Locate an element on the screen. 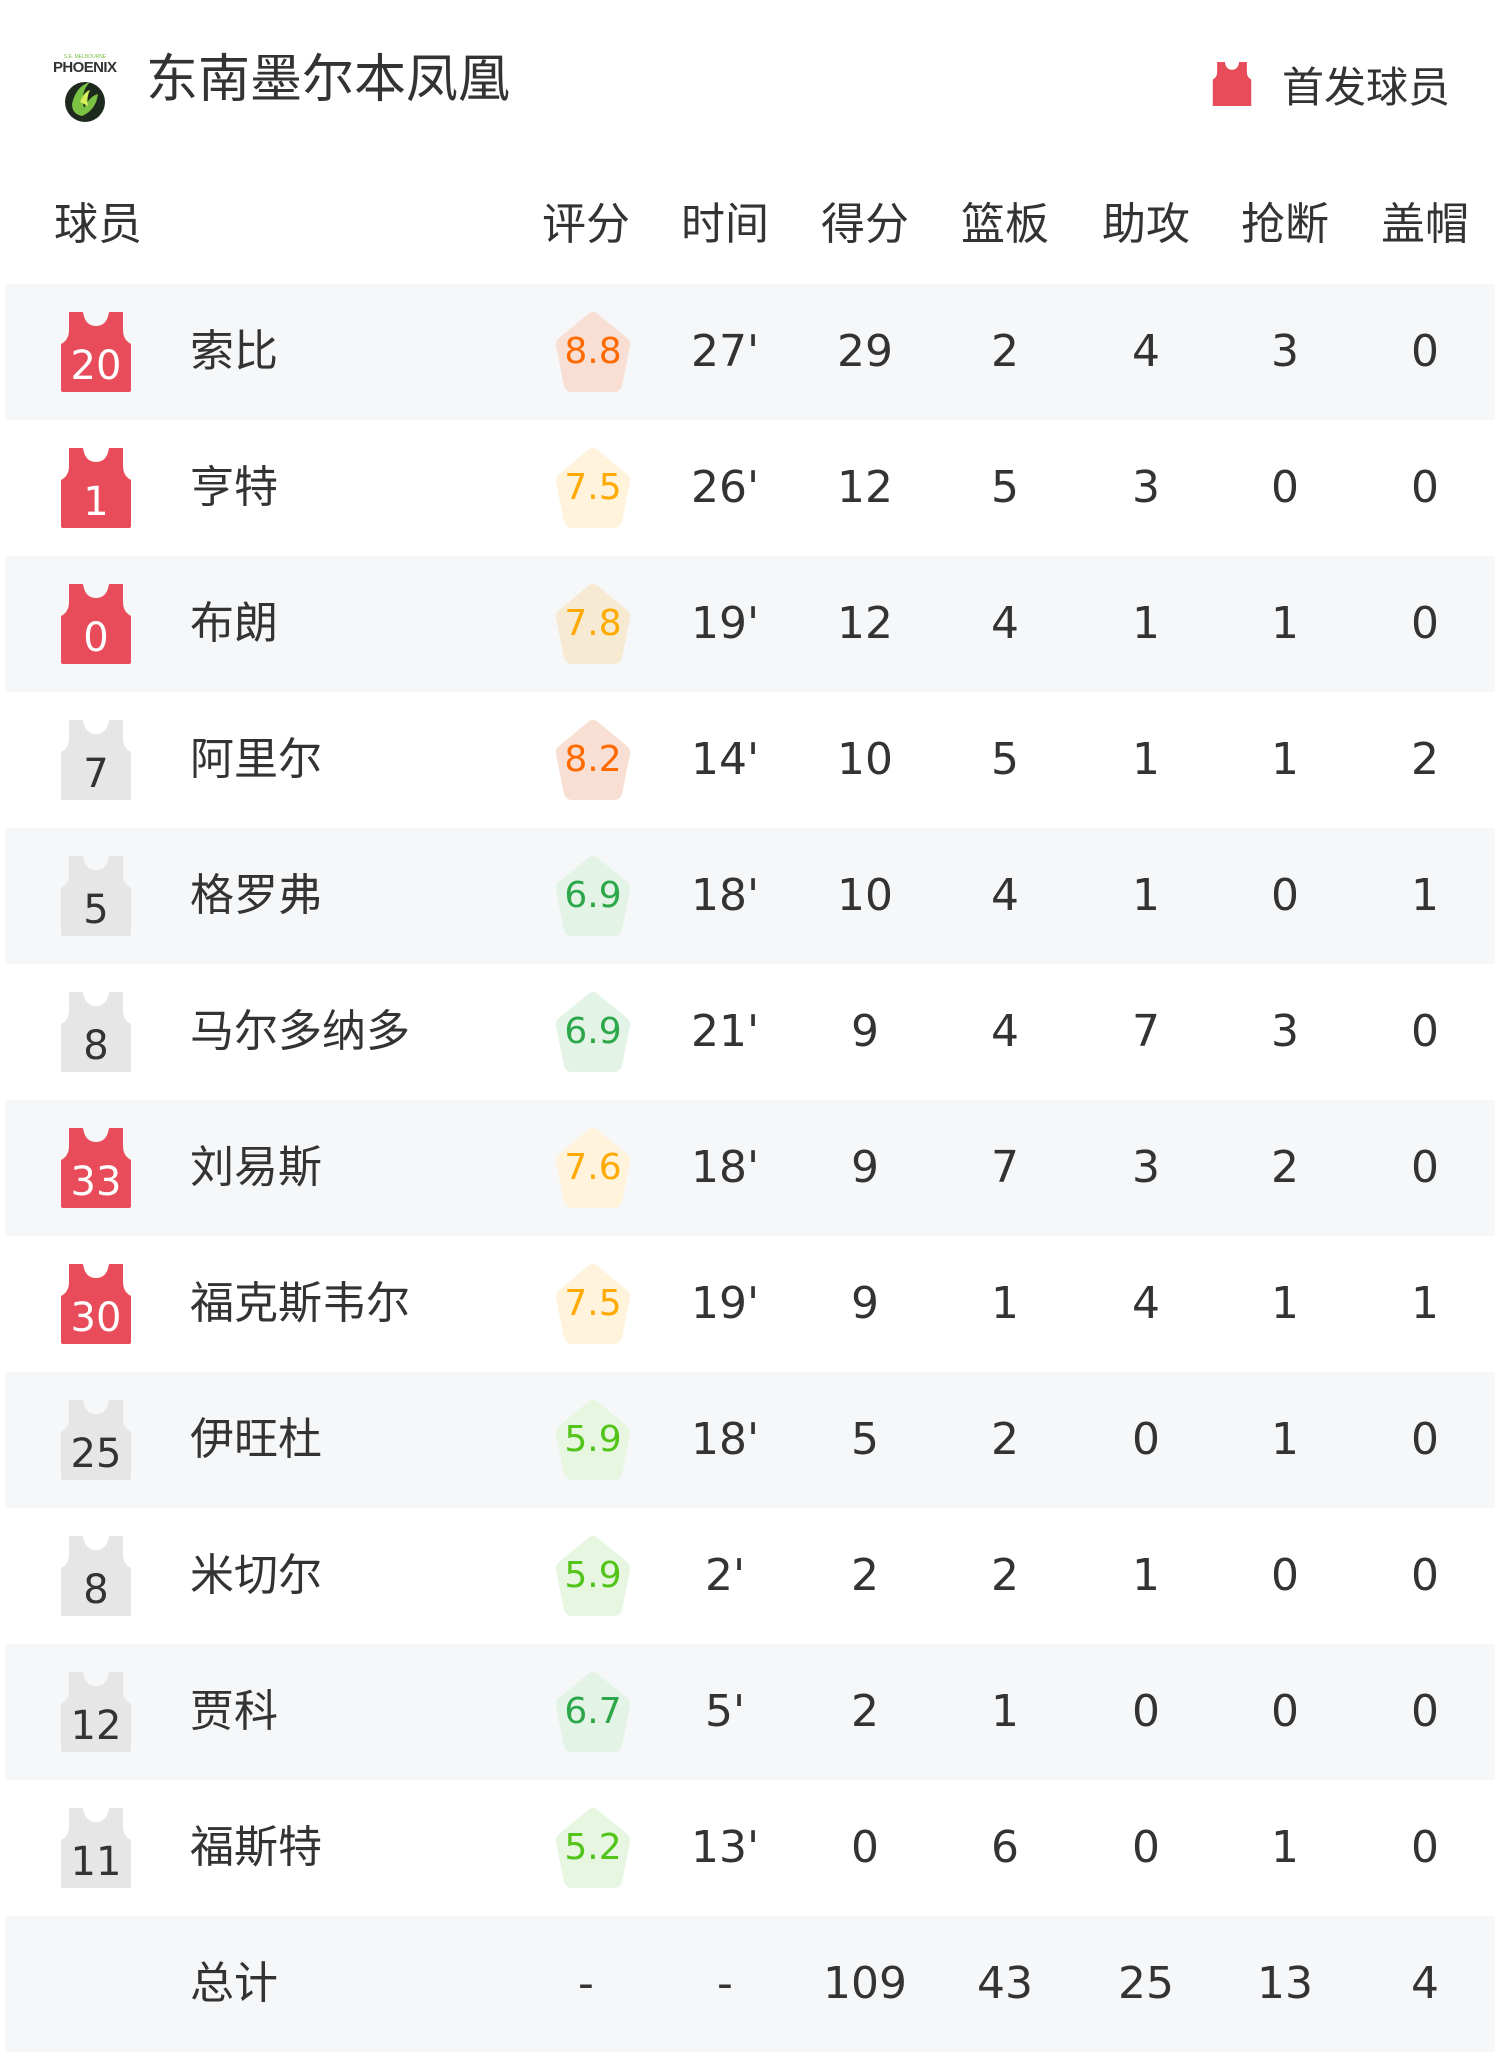 The image size is (1500, 2056). jersey-number: 1 is located at coordinates (96, 502).